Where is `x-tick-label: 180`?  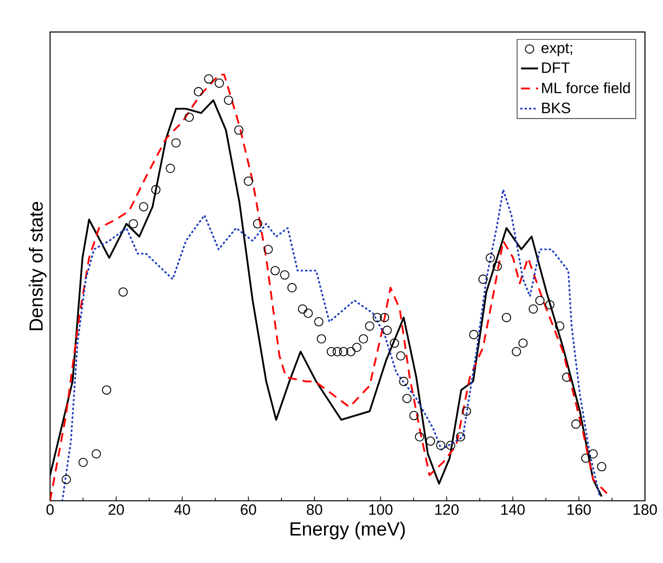 x-tick-label: 180 is located at coordinates (645, 509).